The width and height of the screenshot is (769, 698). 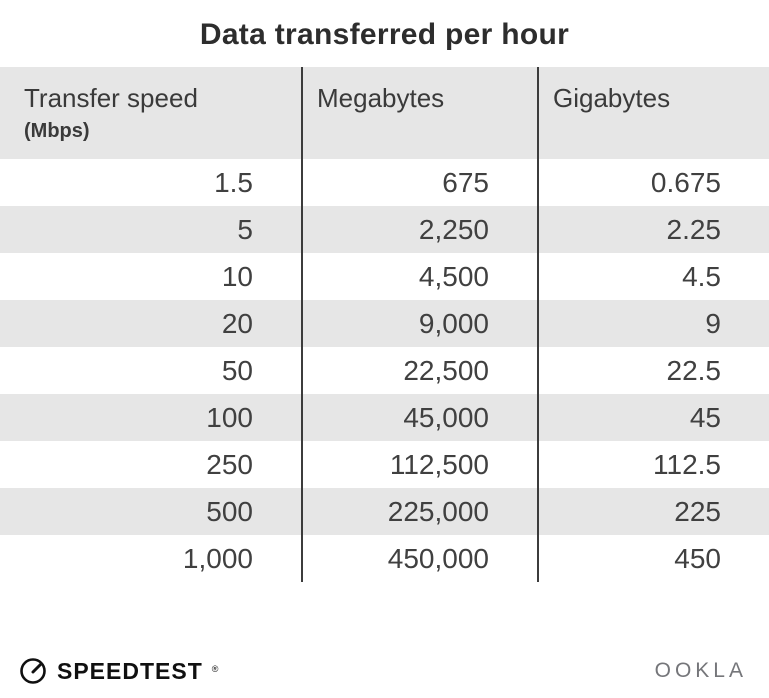 I want to click on table-row: 50 22,500 22.5, so click(x=384, y=370).